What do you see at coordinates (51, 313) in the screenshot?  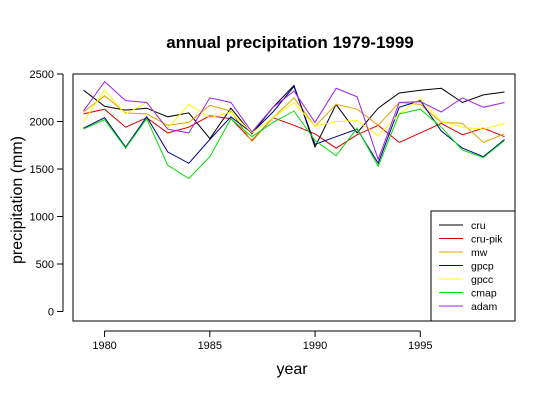 I see `y-tick-label-0: 0` at bounding box center [51, 313].